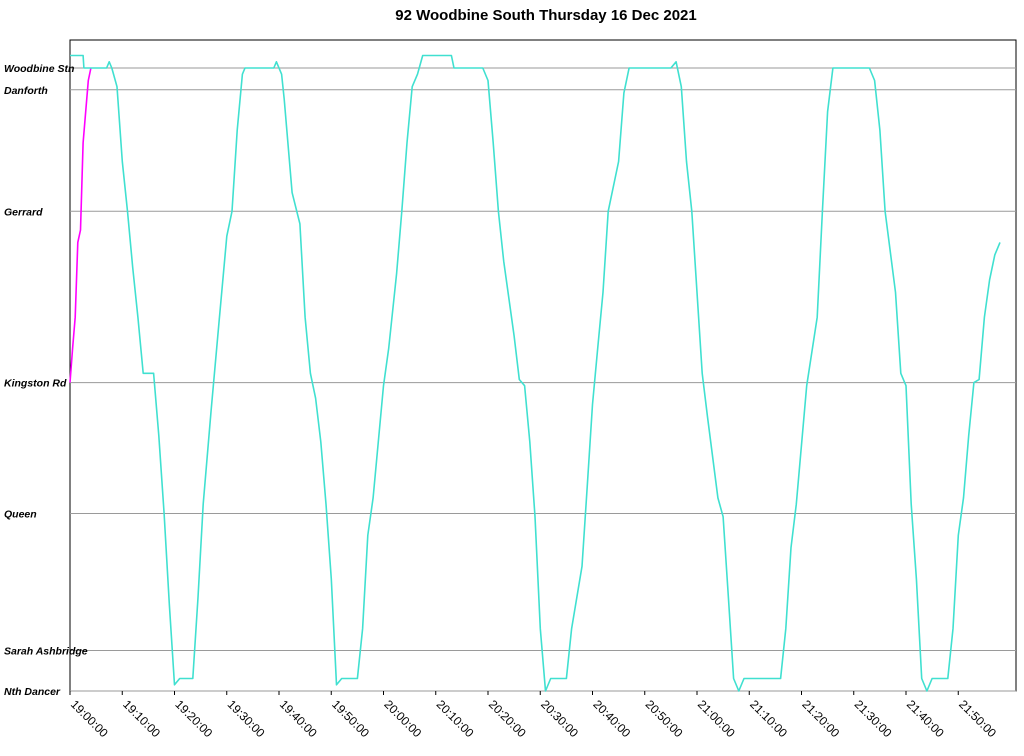 The height and width of the screenshot is (756, 1024). I want to click on chart-title: 92 Woodbine South Thursday 16 Dec 2021, so click(546, 15).